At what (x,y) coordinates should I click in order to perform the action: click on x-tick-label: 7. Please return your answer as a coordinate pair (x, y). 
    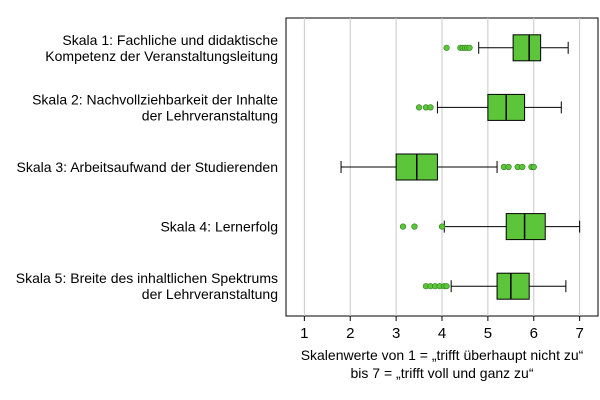
    Looking at the image, I should click on (579, 333).